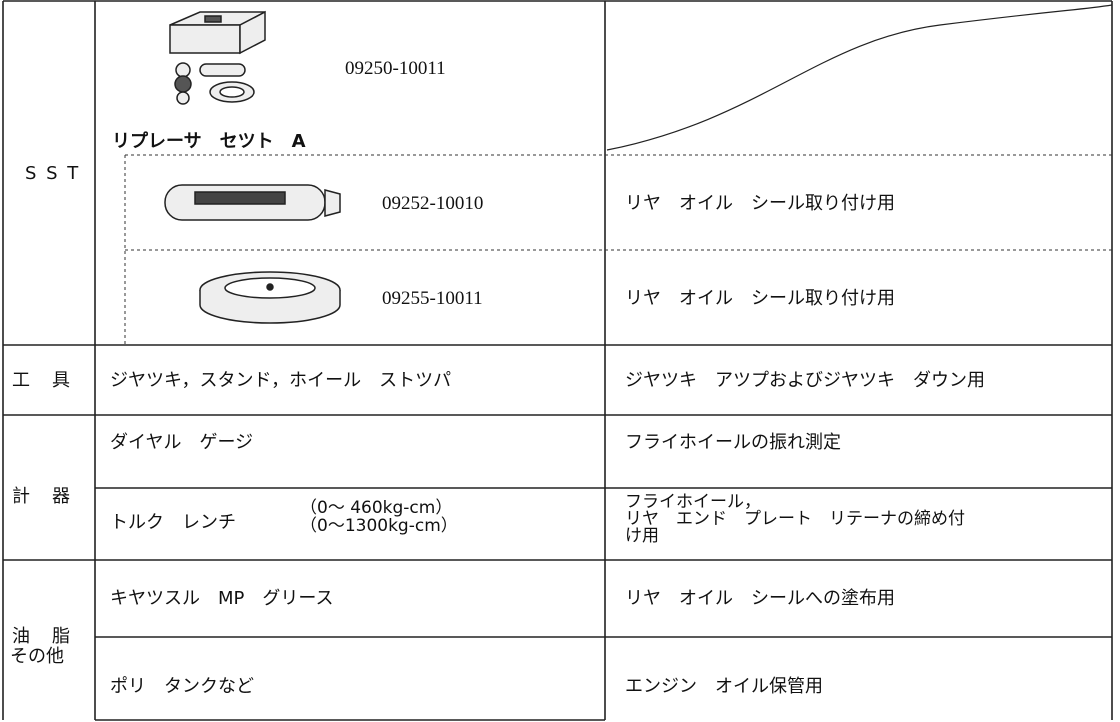  What do you see at coordinates (376, 508) in the screenshot?
I see `range: （0～ 460kg-cm）` at bounding box center [376, 508].